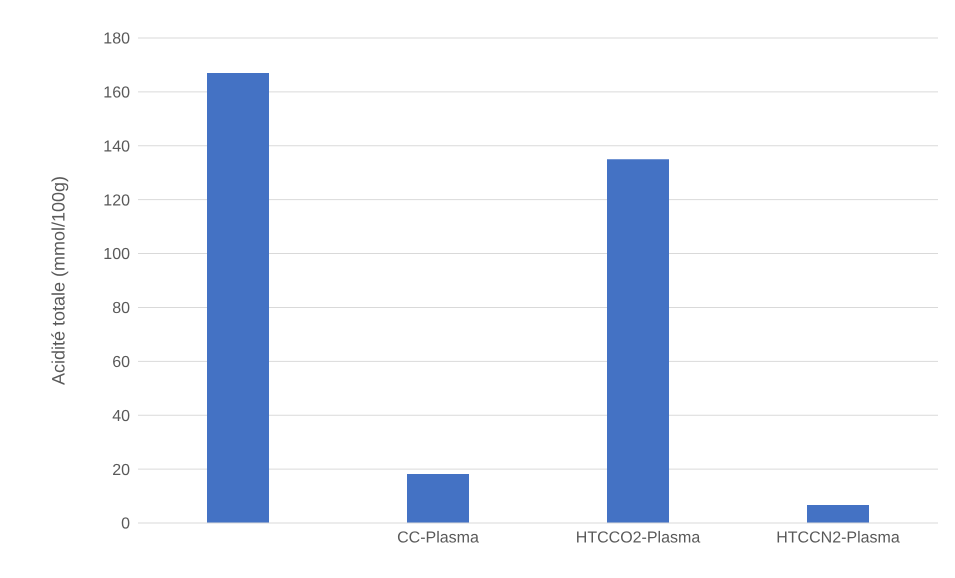 Image resolution: width=955 pixels, height=578 pixels. What do you see at coordinates (121, 363) in the screenshot?
I see `y-tick-label: 60` at bounding box center [121, 363].